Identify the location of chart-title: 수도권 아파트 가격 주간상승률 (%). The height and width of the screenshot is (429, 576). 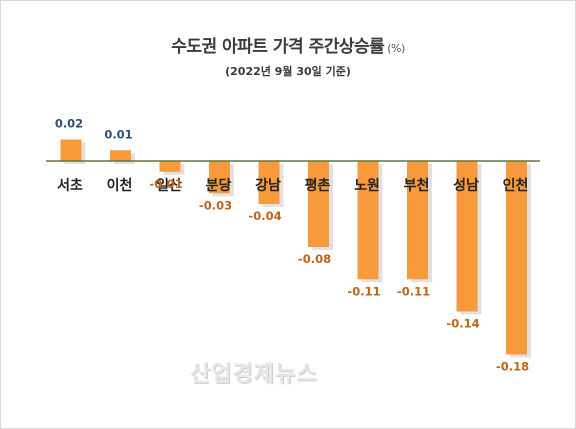
(288, 44).